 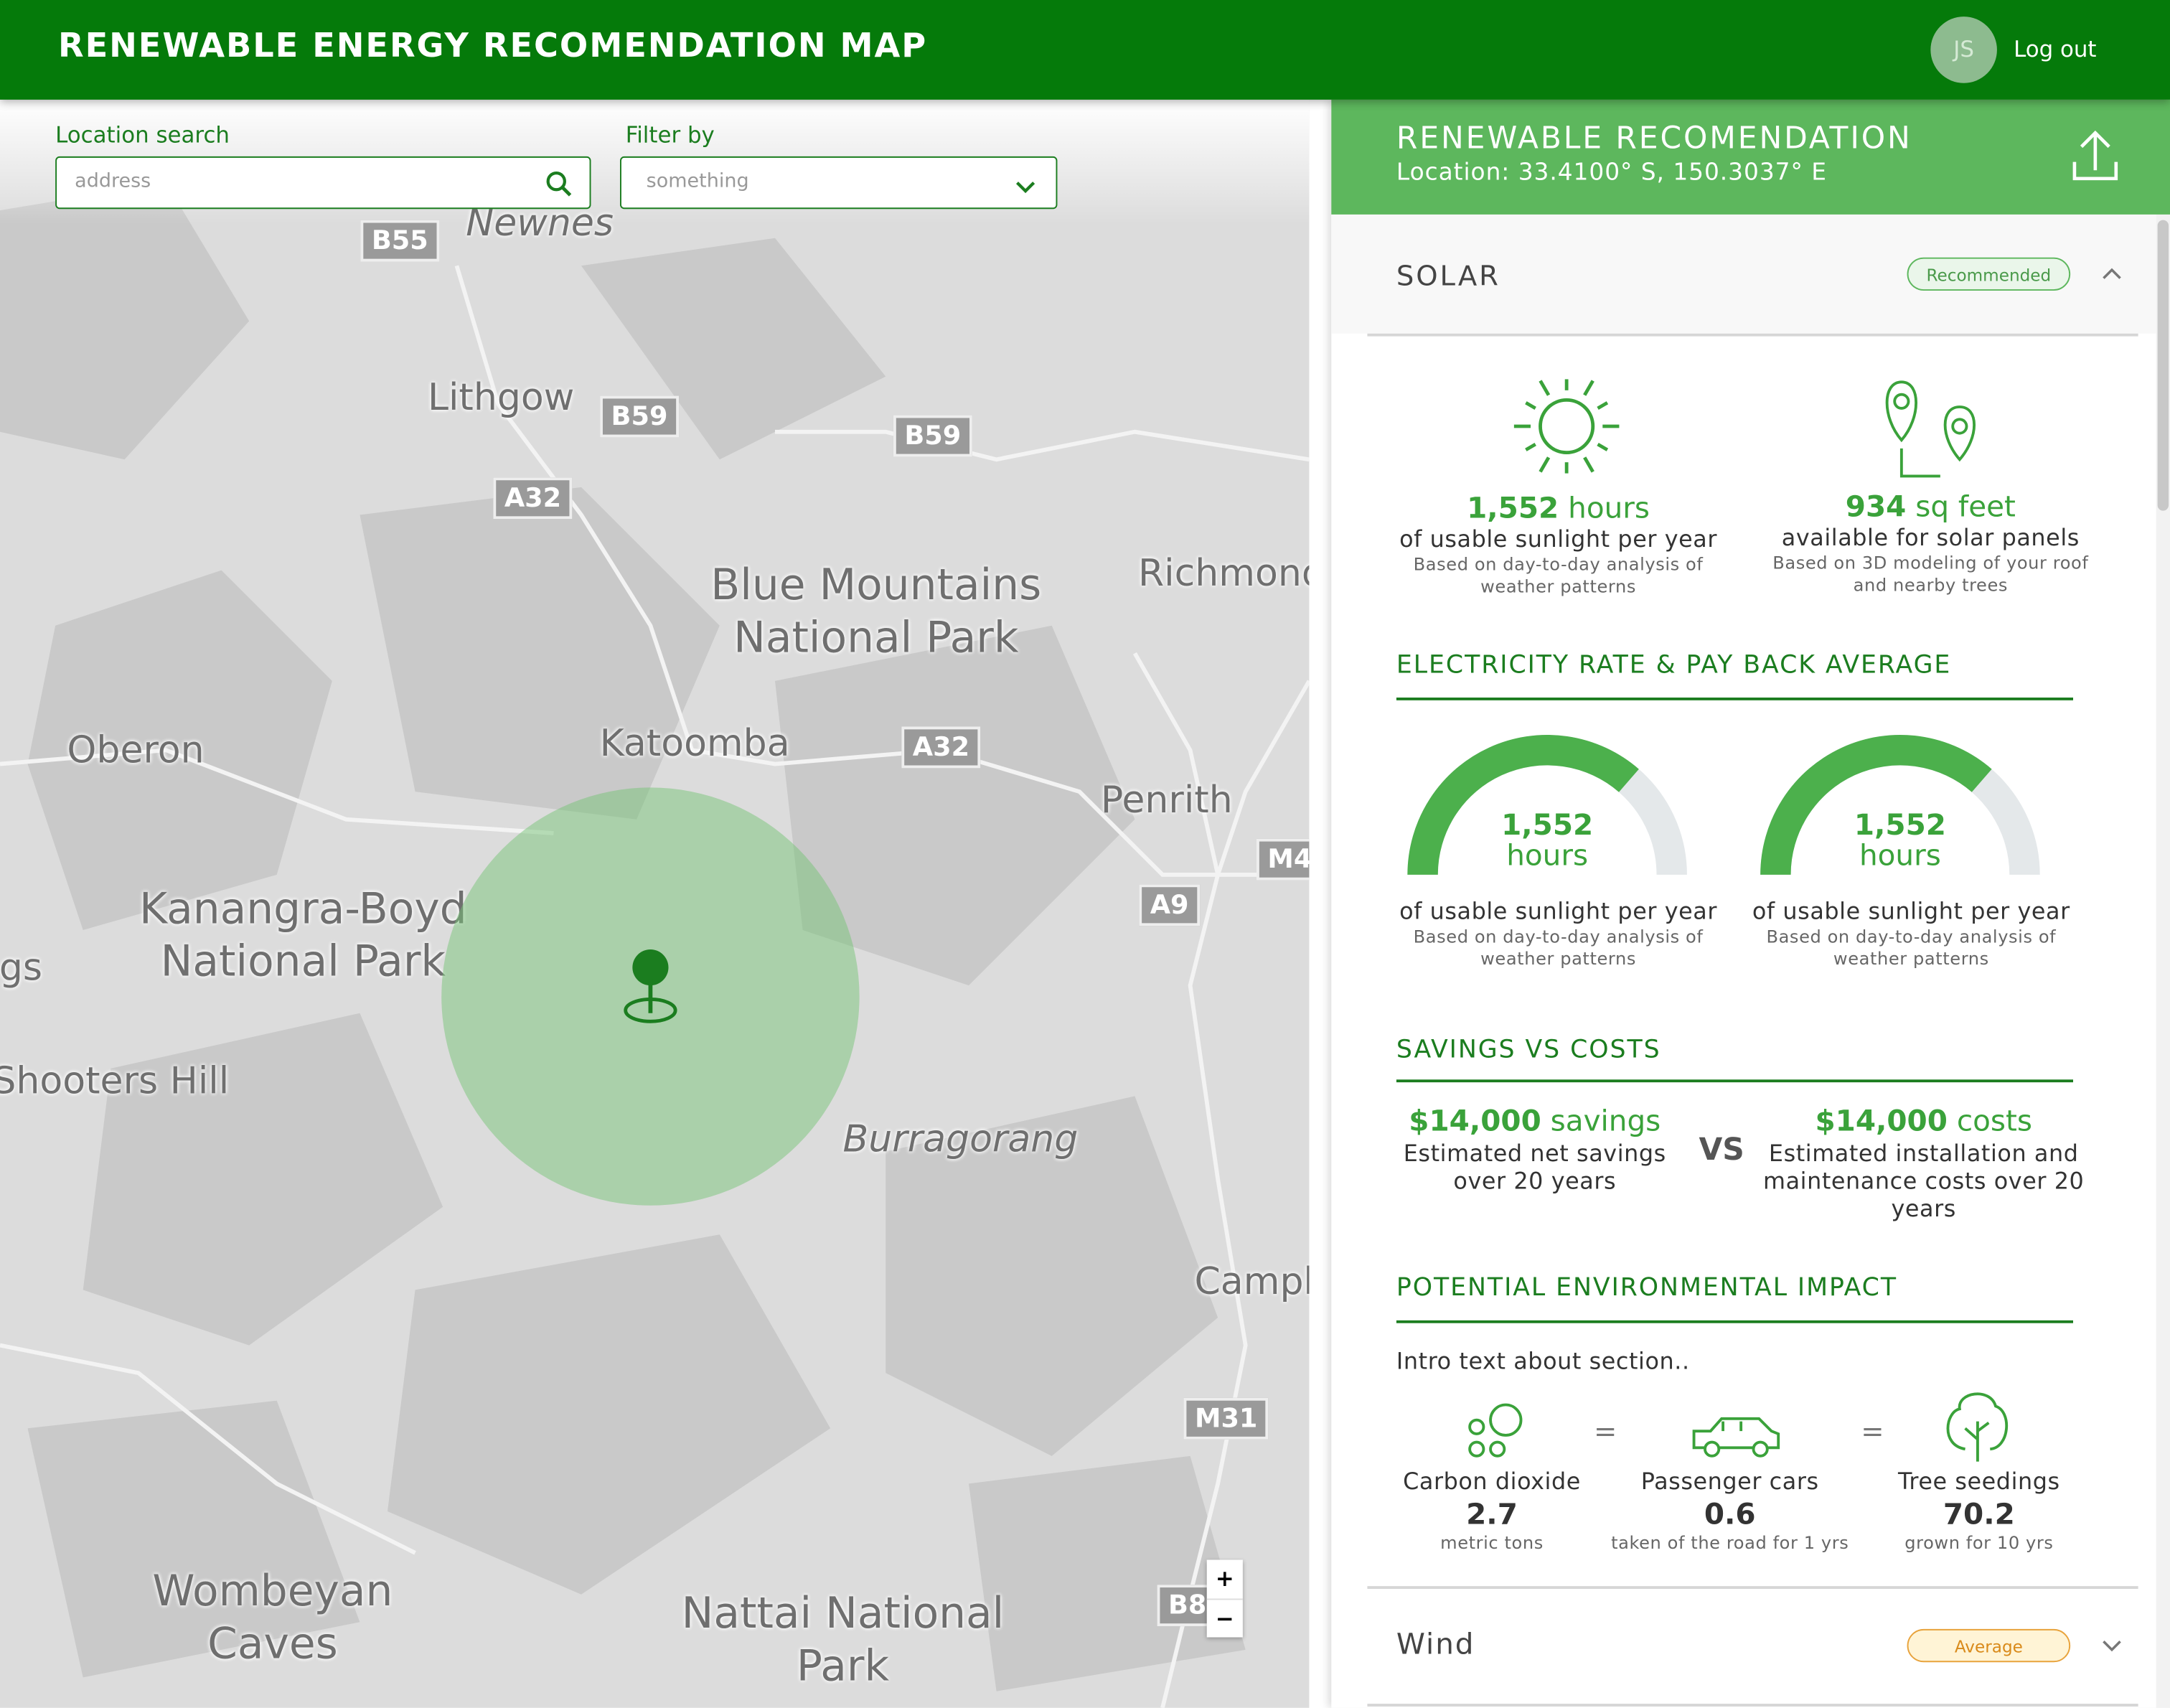 What do you see at coordinates (559, 184) in the screenshot?
I see `search-icon` at bounding box center [559, 184].